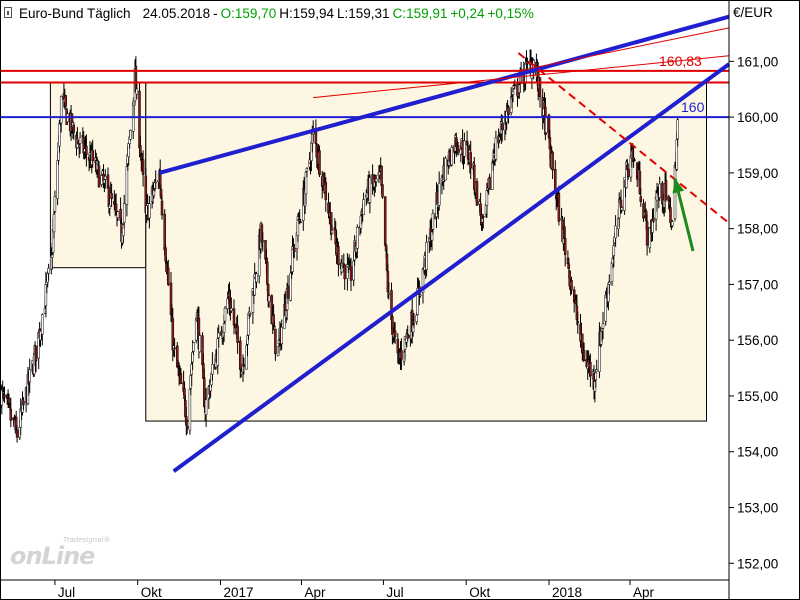 Image resolution: width=800 pixels, height=600 pixels. What do you see at coordinates (644, 592) in the screenshot?
I see `x-tick-label: Apr` at bounding box center [644, 592].